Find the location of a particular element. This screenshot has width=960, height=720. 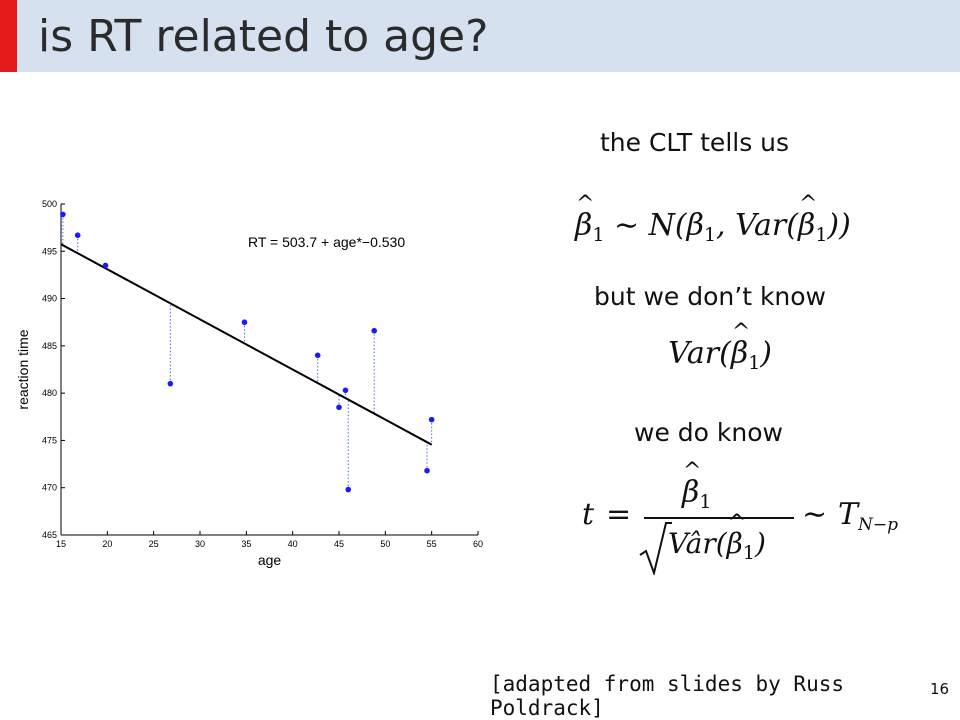

t-numerator: β1 is located at coordinates (697, 486).